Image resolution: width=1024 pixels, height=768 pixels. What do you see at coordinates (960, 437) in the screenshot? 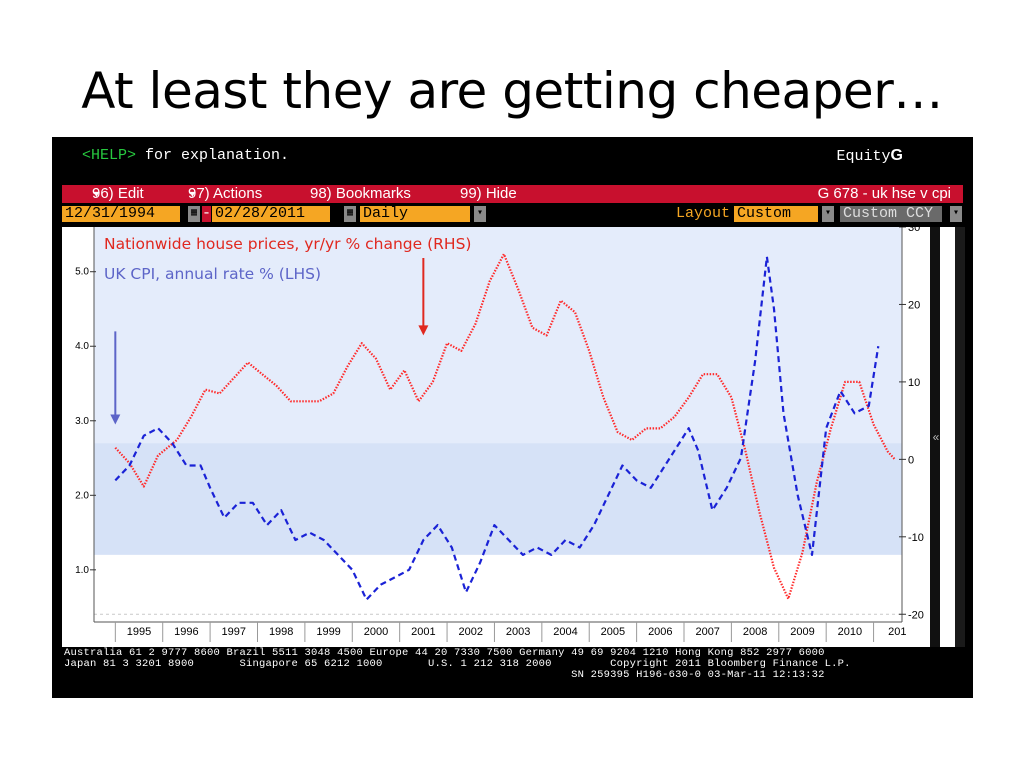
I see `side-panel` at bounding box center [960, 437].